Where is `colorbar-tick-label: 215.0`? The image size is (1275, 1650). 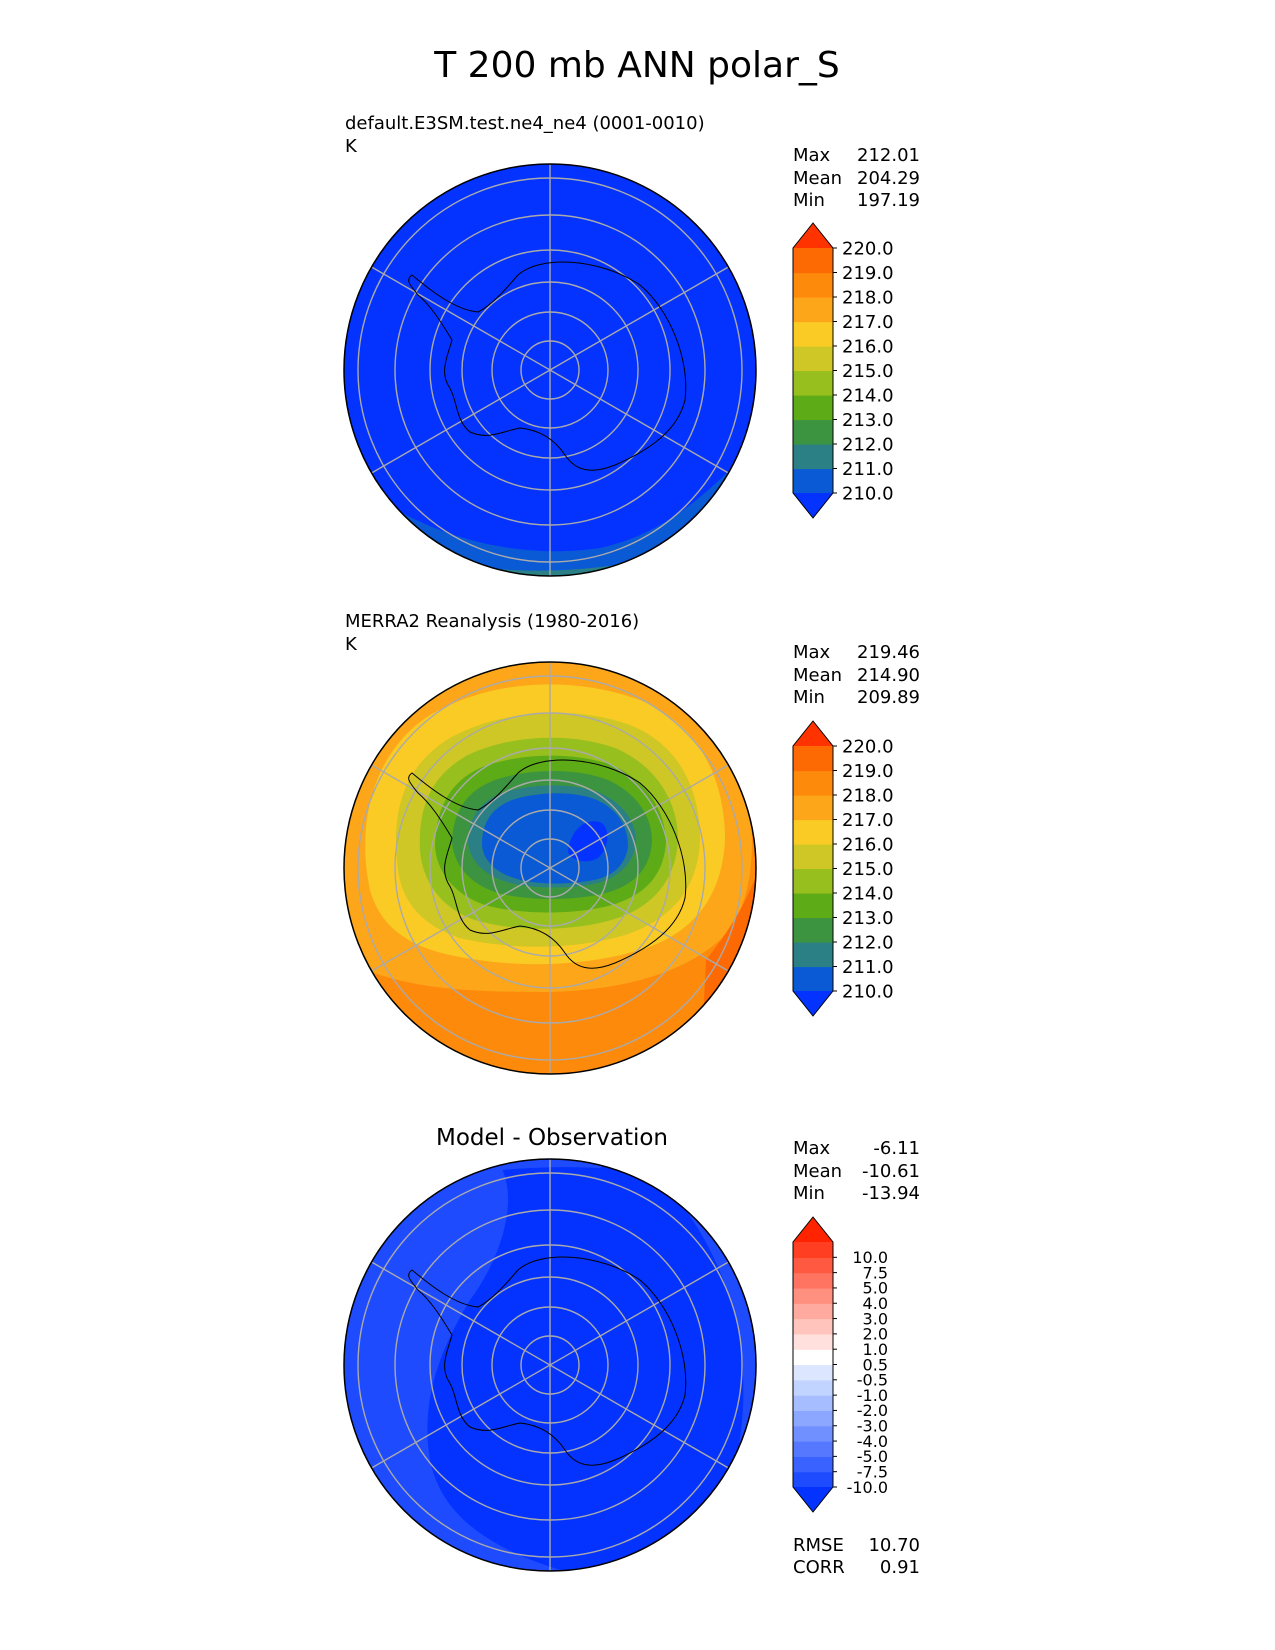 colorbar-tick-label: 215.0 is located at coordinates (868, 371).